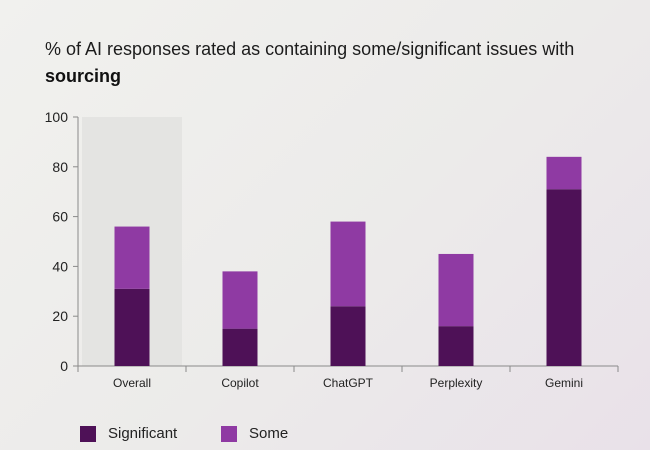 This screenshot has width=650, height=450. What do you see at coordinates (60, 316) in the screenshot?
I see `y-tick-label: 20` at bounding box center [60, 316].